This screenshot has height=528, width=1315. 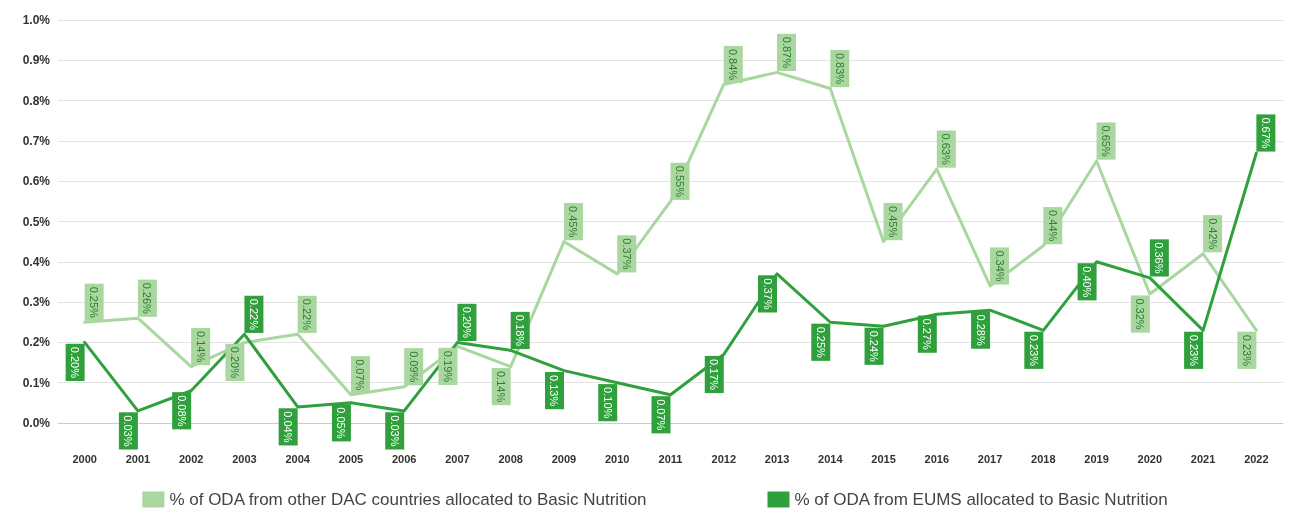 I want to click on data-label: 0.55%, so click(x=680, y=181).